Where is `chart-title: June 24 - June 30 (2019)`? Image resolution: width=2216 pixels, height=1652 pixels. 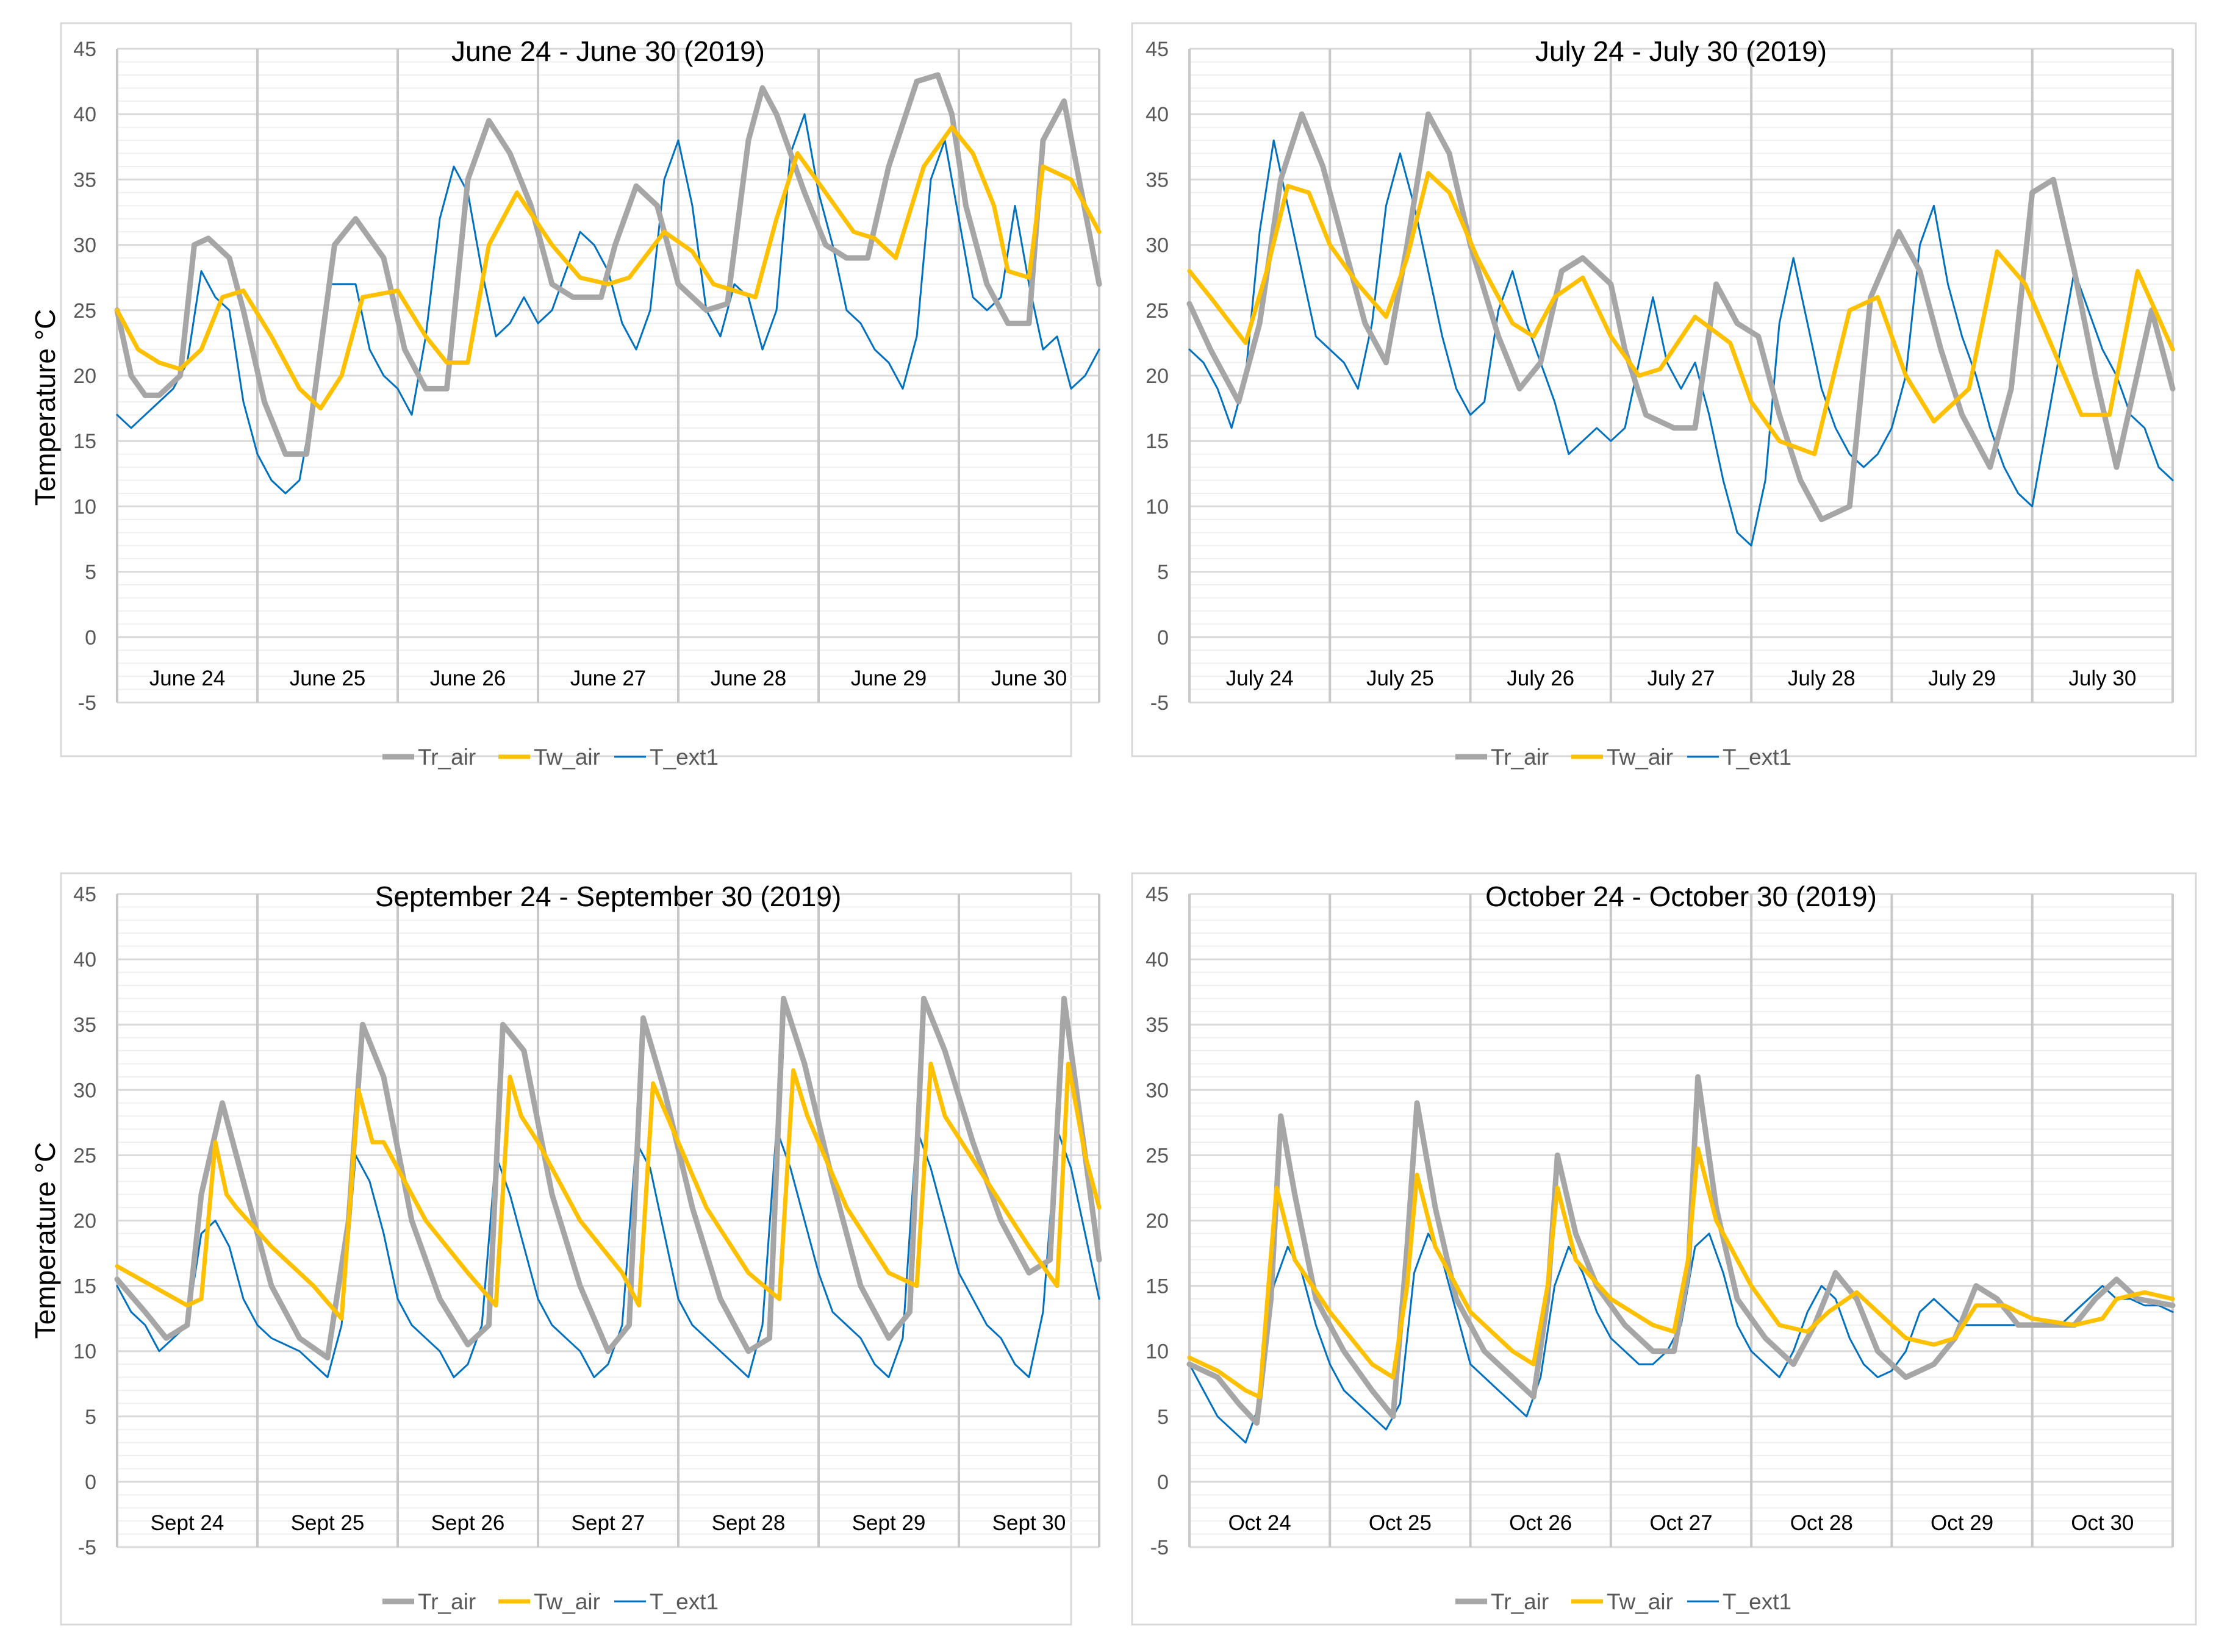
chart-title: June 24 - June 30 (2019) is located at coordinates (608, 51).